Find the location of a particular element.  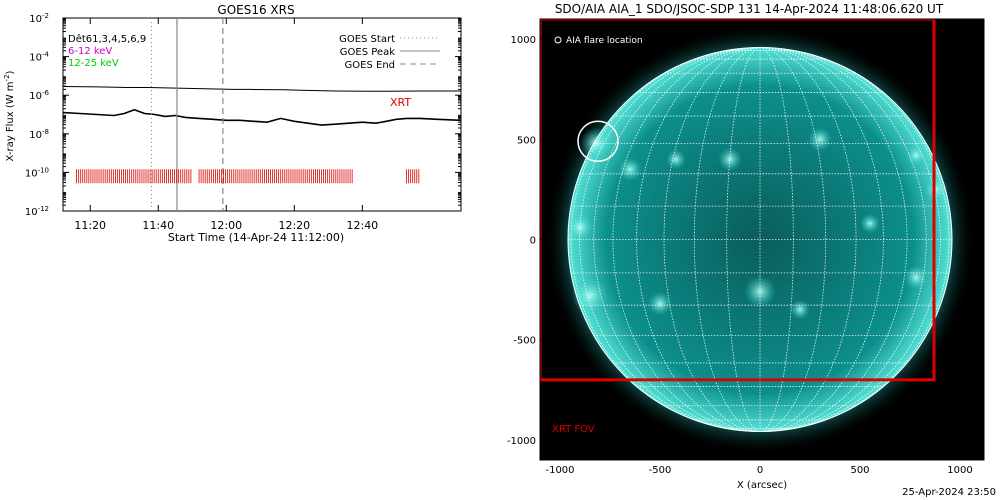

legend-right-item: GOES End is located at coordinates (370, 65).